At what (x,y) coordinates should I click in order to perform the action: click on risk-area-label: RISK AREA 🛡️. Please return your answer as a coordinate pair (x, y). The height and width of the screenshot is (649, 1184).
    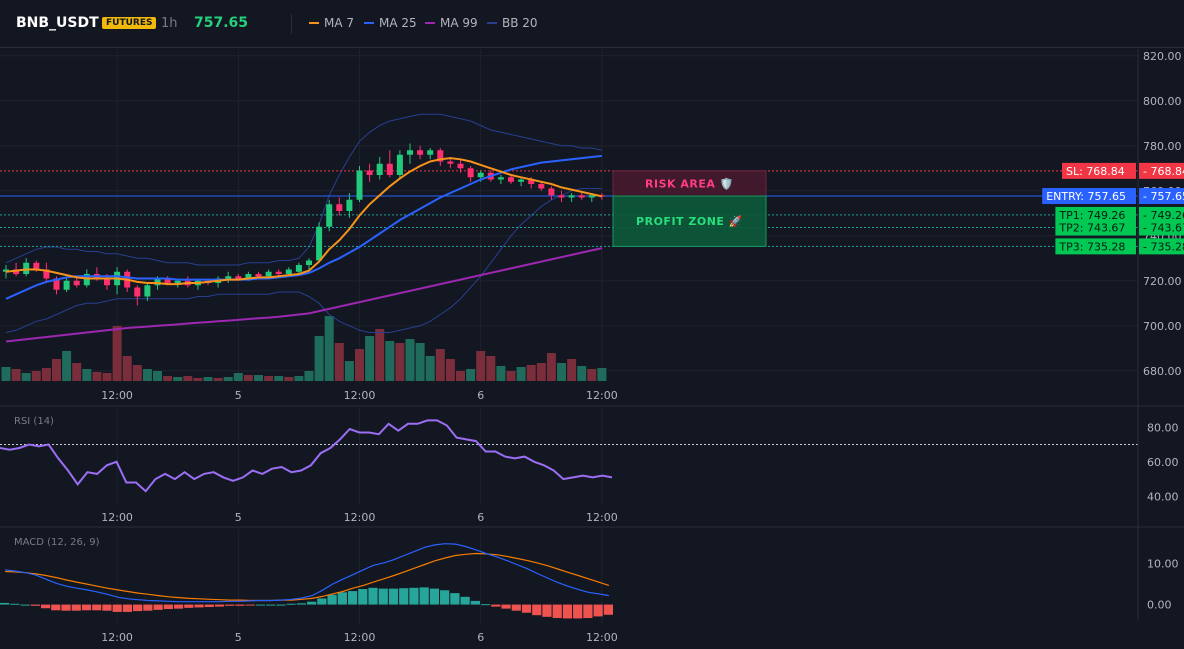
    Looking at the image, I should click on (689, 183).